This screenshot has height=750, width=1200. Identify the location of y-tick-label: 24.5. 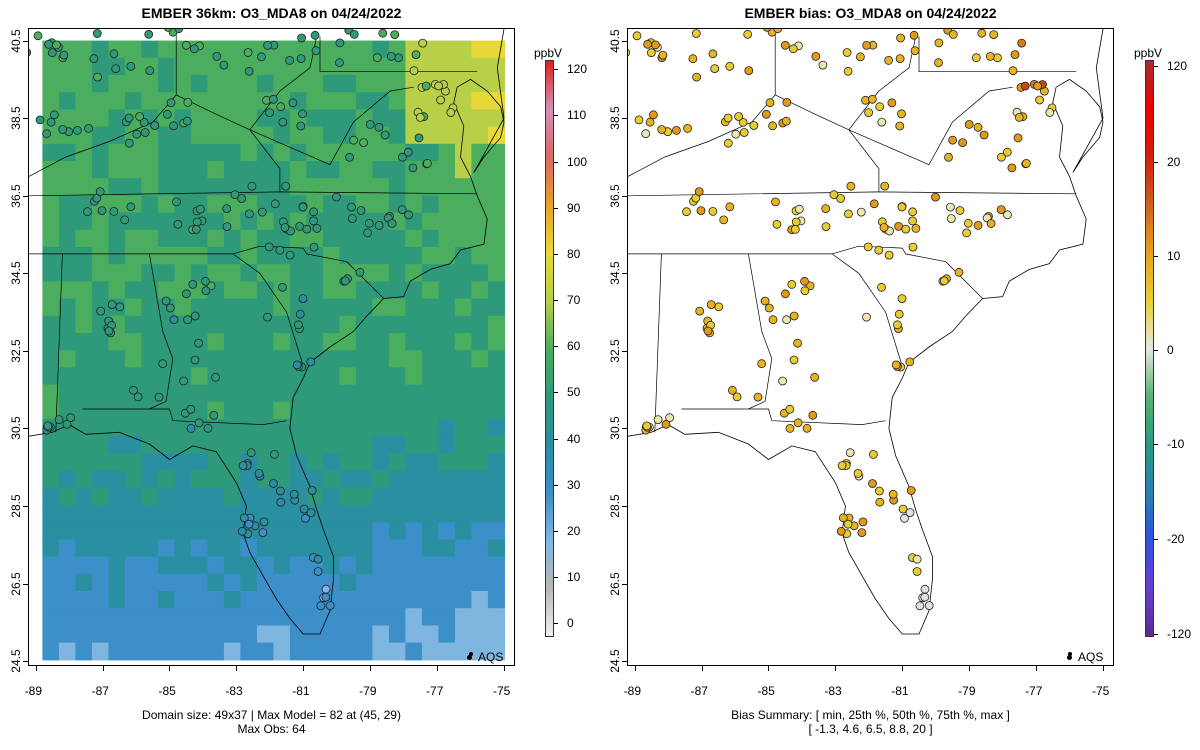
(16, 661).